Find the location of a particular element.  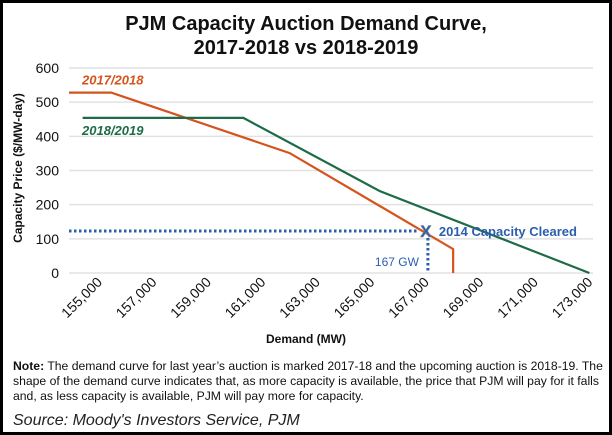

x-tick-label: 155,000 is located at coordinates (81, 297).